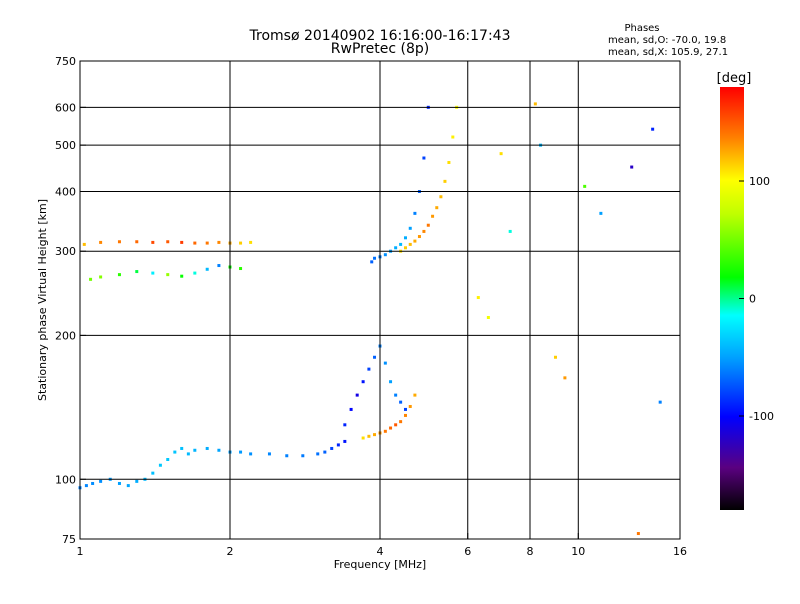 The height and width of the screenshot is (604, 800). I want to click on y-tick-label: 600, so click(65, 107).